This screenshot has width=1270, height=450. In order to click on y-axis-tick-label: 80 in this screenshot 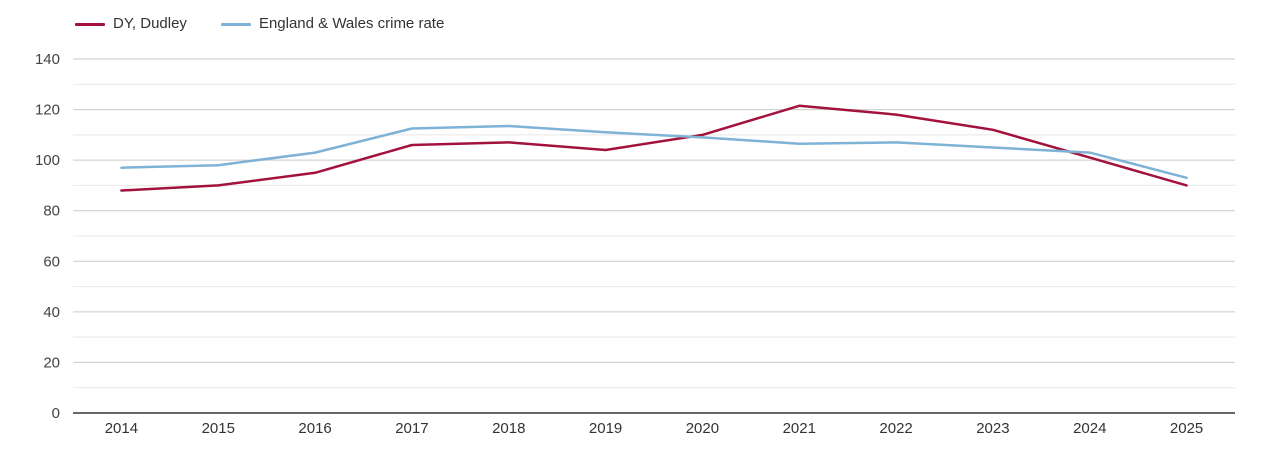, I will do `click(51, 211)`.